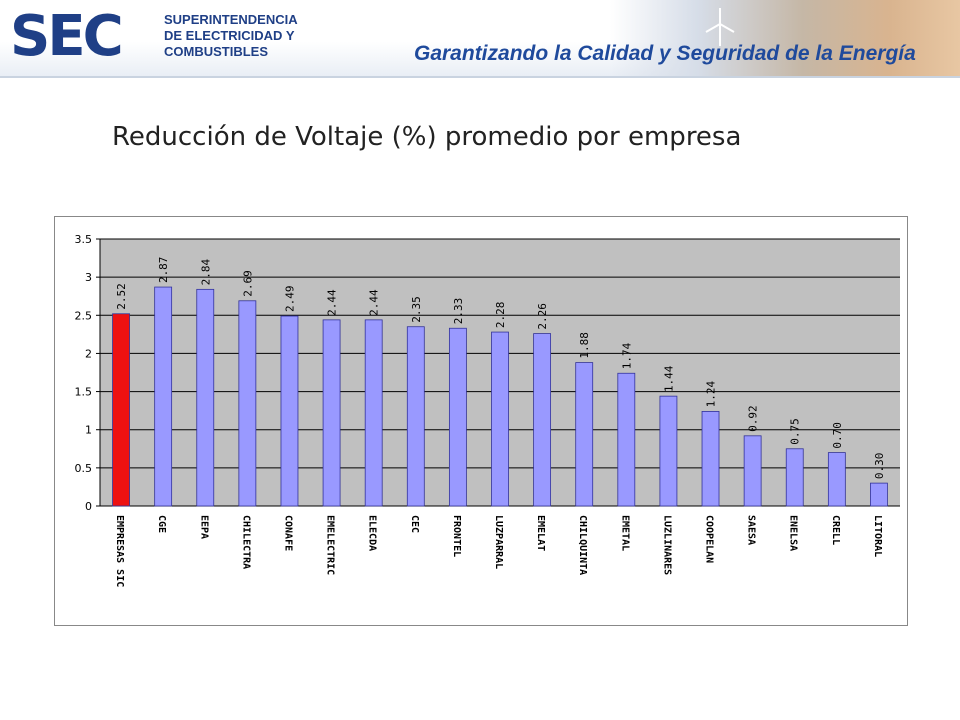 Image resolution: width=960 pixels, height=720 pixels. What do you see at coordinates (84, 315) in the screenshot?
I see `y-tick-label: 2.5` at bounding box center [84, 315].